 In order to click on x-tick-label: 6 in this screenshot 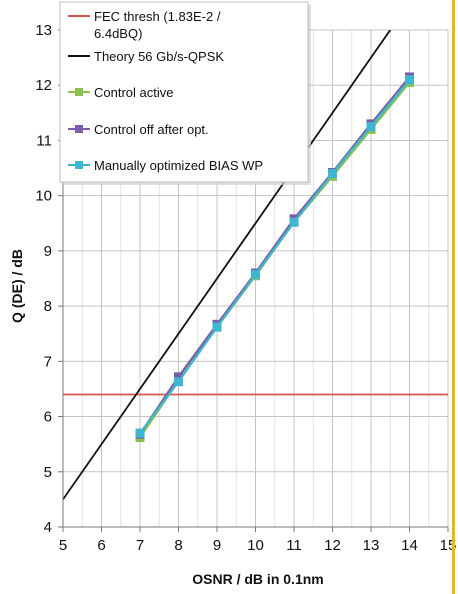, I will do `click(101, 545)`.